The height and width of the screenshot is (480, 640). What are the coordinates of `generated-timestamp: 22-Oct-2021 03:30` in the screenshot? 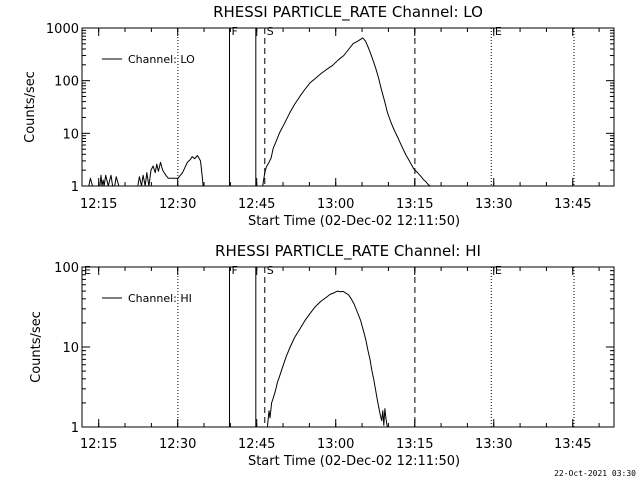 It's located at (595, 473).